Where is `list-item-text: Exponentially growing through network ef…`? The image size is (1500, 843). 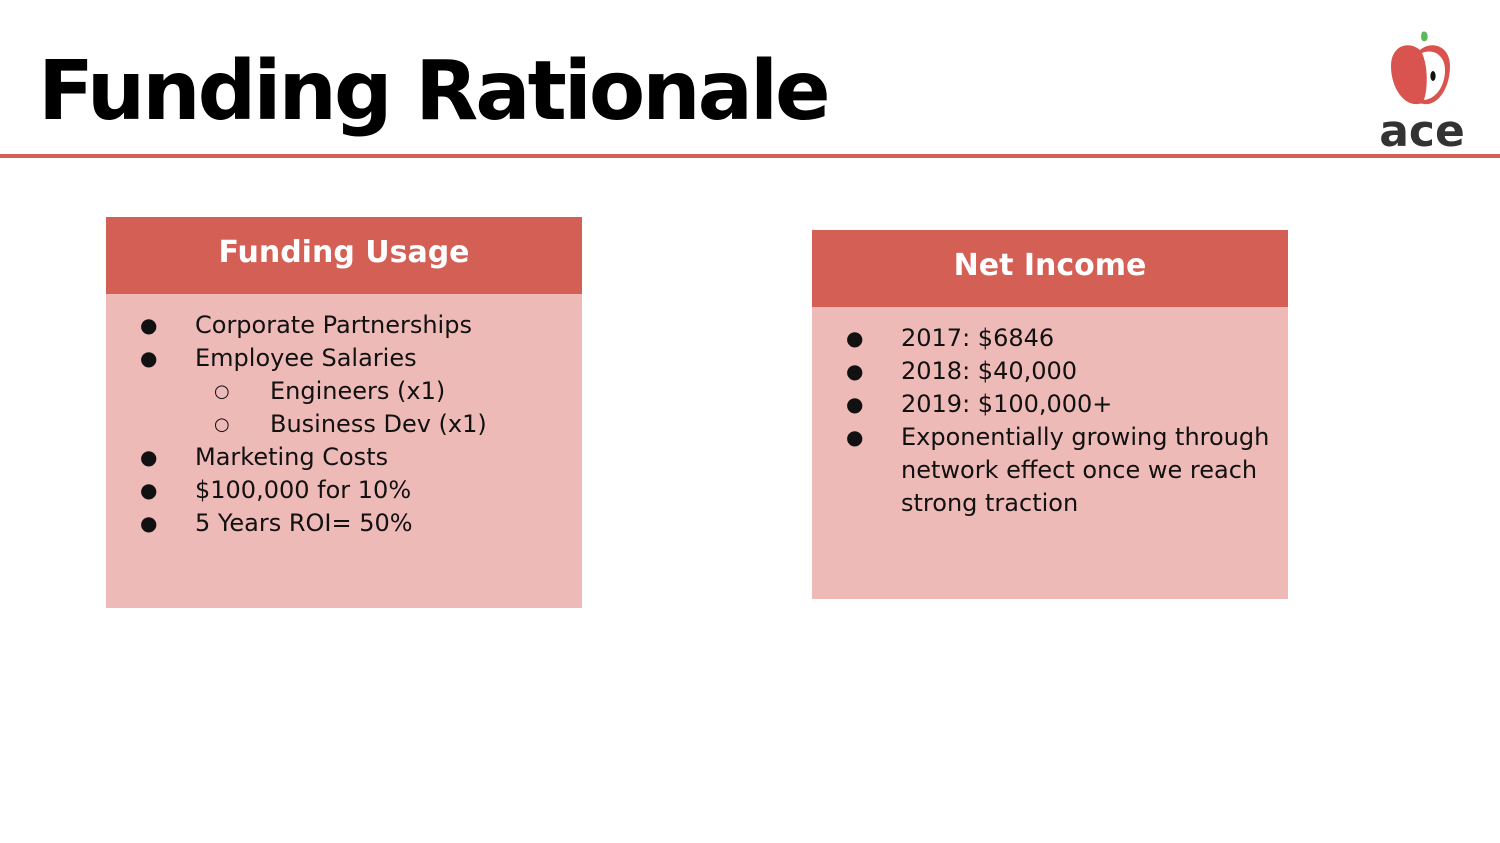
list-item-text: Exponentially growing through network ef… is located at coordinates (1085, 470).